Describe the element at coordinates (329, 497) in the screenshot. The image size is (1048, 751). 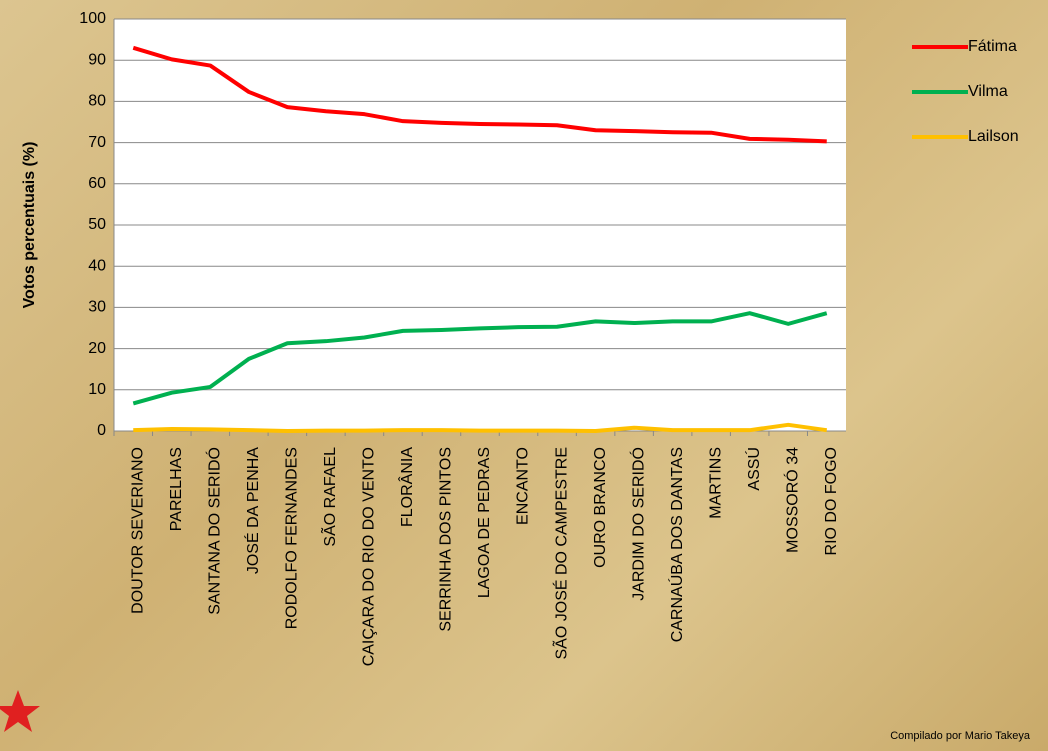
I see `x-tick-label: SÃO RAFAEL` at that location.